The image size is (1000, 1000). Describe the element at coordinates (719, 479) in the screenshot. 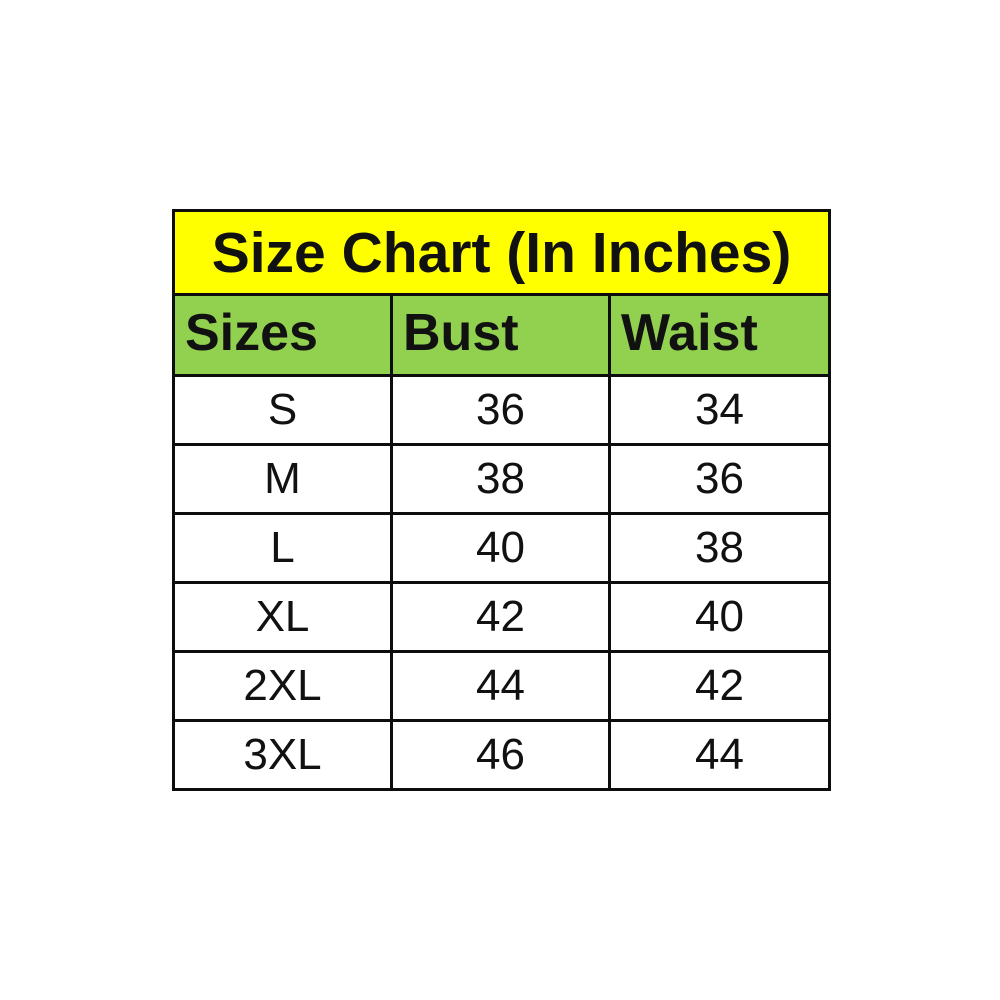

I see `waist-value: 36` at that location.